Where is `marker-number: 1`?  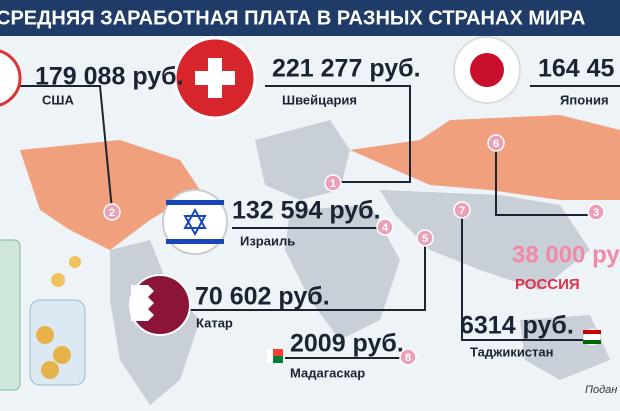
marker-number: 1 is located at coordinates (333, 184).